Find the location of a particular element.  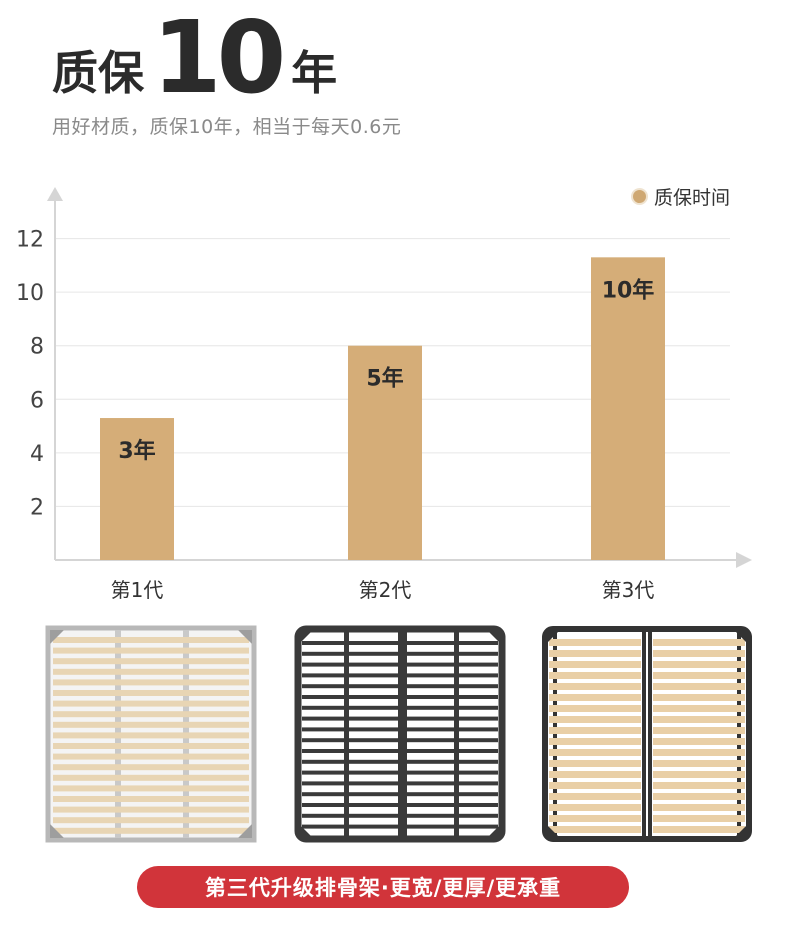

chart-legend: 质保时间 is located at coordinates (680, 196).